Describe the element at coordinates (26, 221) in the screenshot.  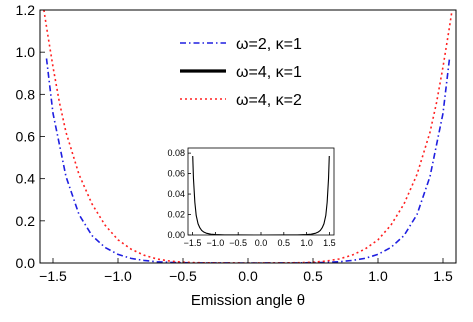
I see `main-y-tick-label: 0.2` at that location.